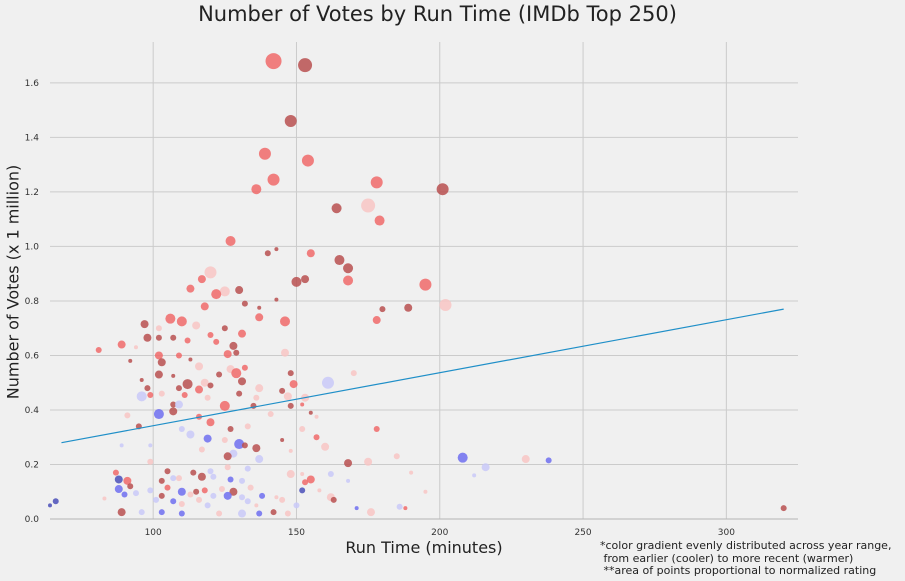 The height and width of the screenshot is (581, 905). Describe the element at coordinates (153, 533) in the screenshot. I see `x-tick-label: 100` at that location.